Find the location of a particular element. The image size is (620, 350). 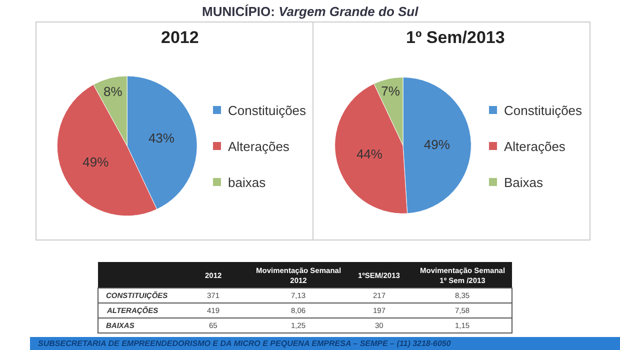

data-label: 44% is located at coordinates (369, 154).